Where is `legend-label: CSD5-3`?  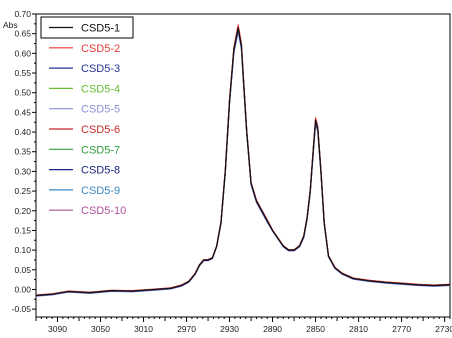
legend-label: CSD5-3 is located at coordinates (100, 69).